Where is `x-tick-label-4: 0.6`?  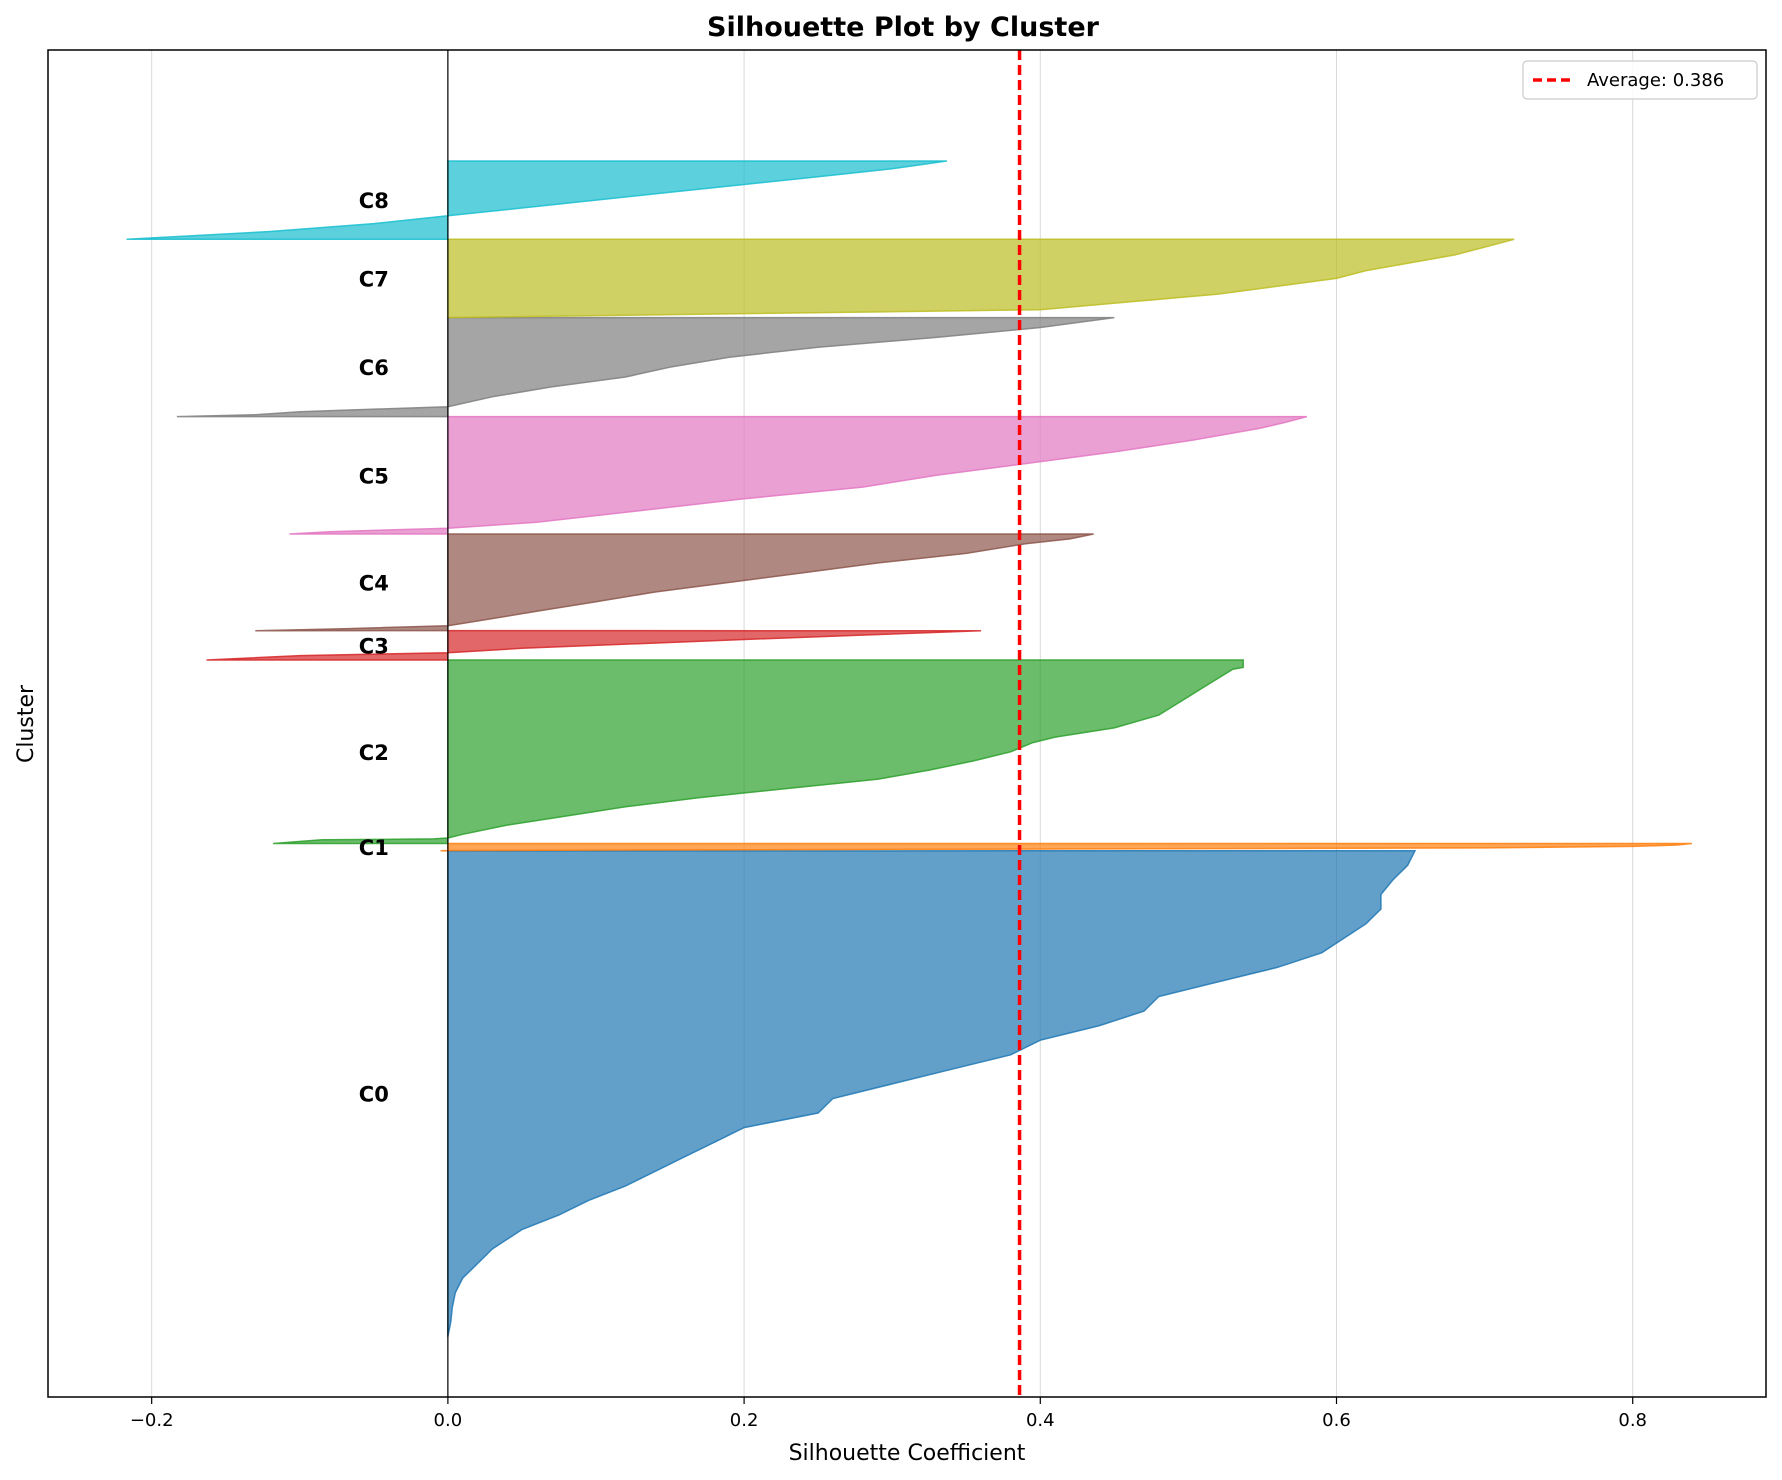
x-tick-label-4: 0.6 is located at coordinates (1336, 1420).